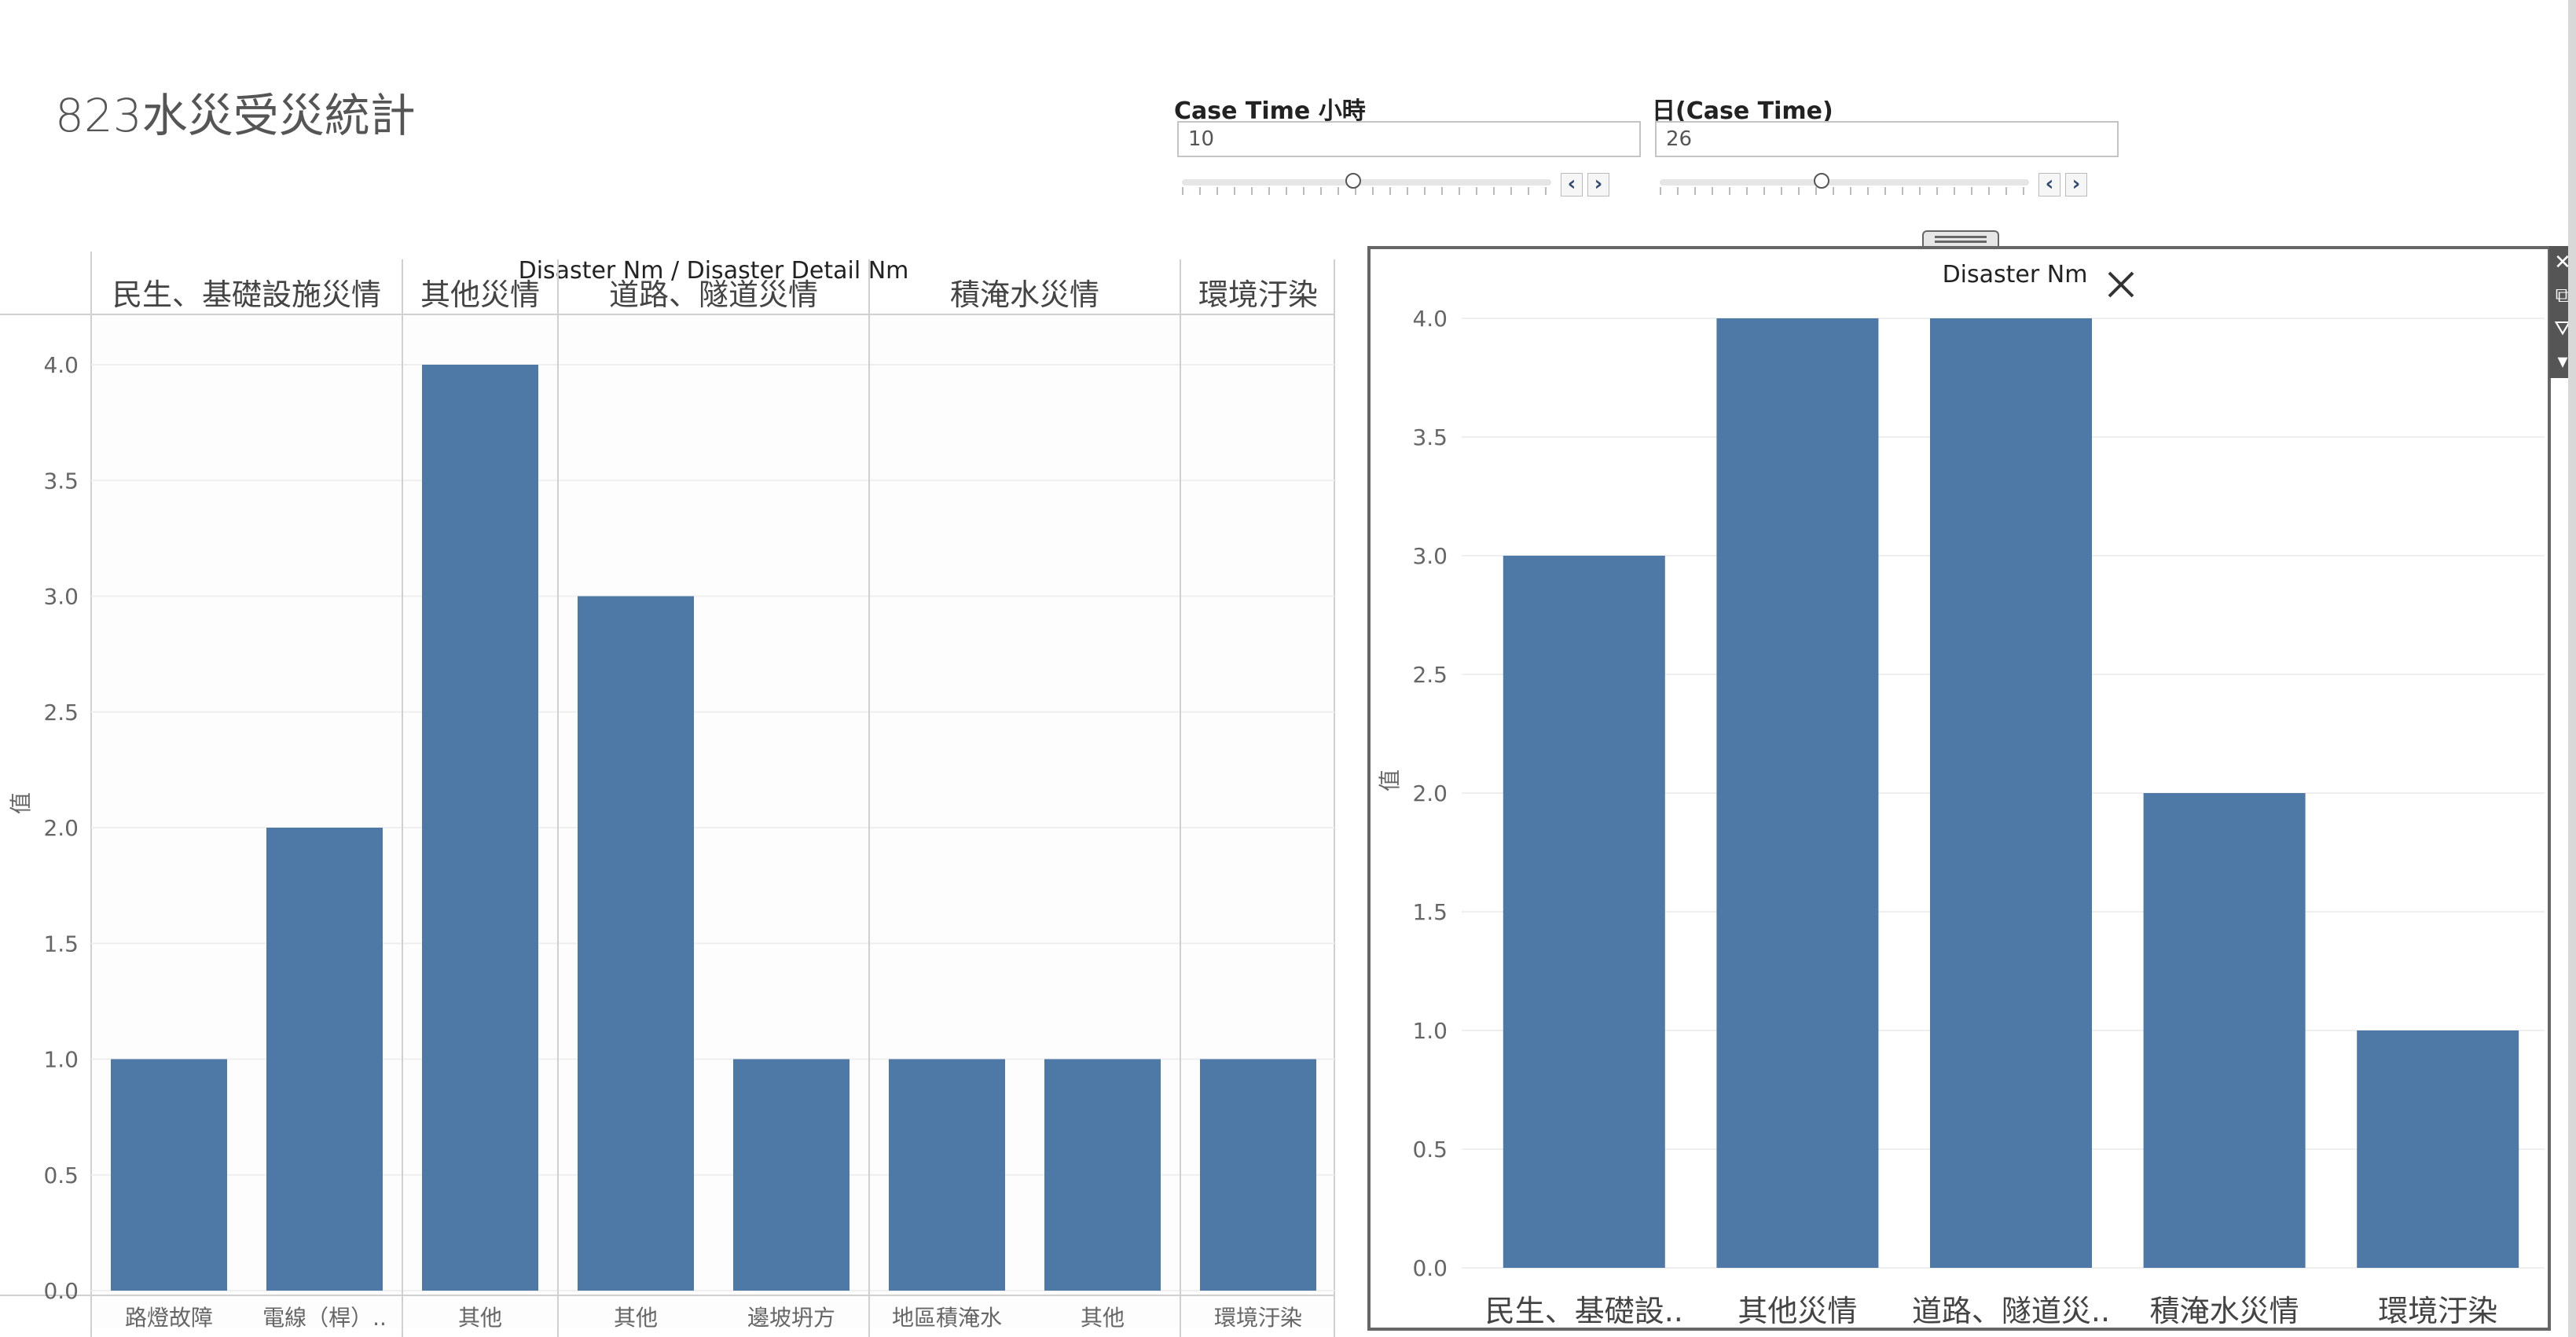 The height and width of the screenshot is (1337, 2576). Describe the element at coordinates (2016, 274) in the screenshot. I see `chart-title: Disaster Nm` at that location.